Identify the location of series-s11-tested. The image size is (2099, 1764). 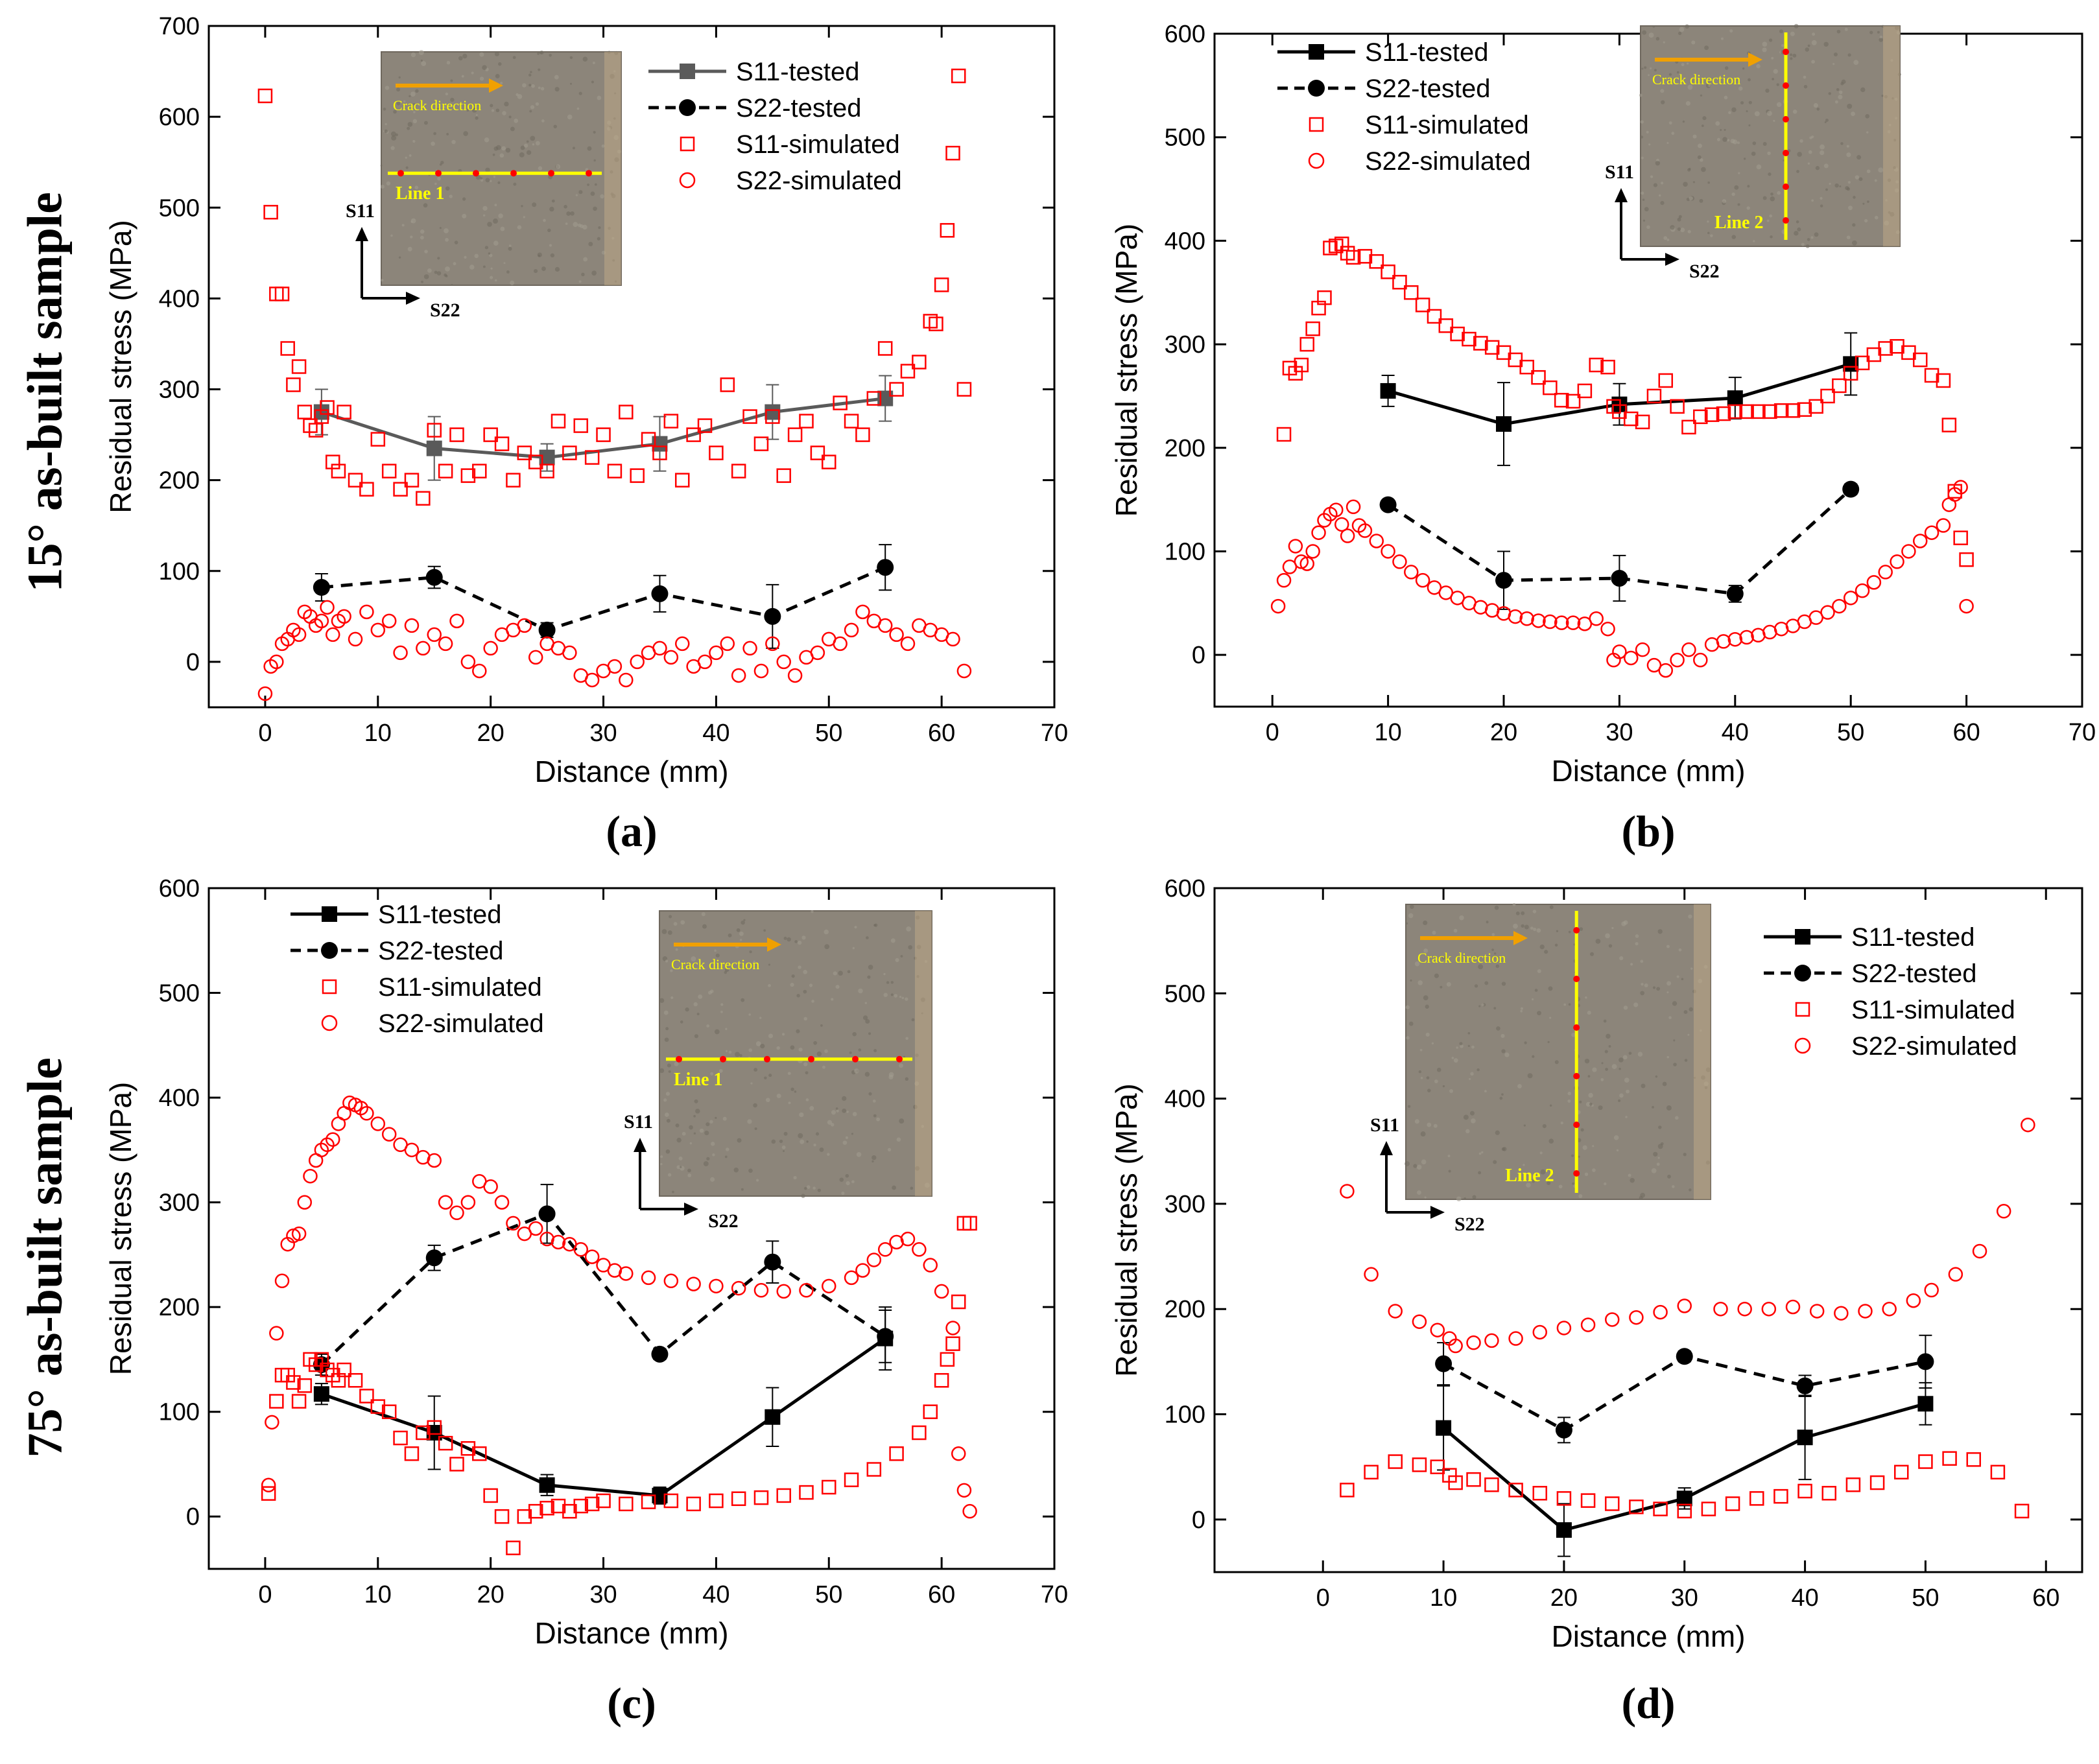
(1685, 1470).